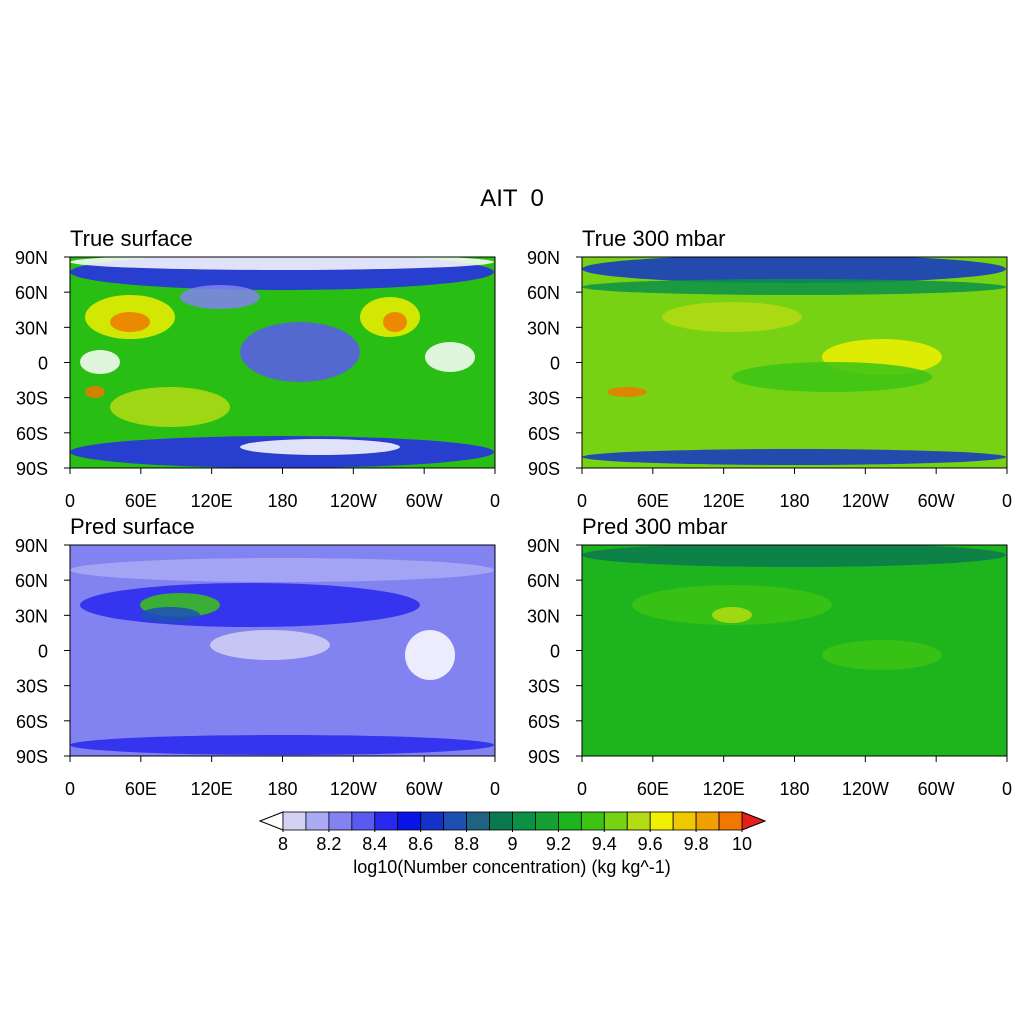  What do you see at coordinates (558, 844) in the screenshot?
I see `colorbar-label: 9.2` at bounding box center [558, 844].